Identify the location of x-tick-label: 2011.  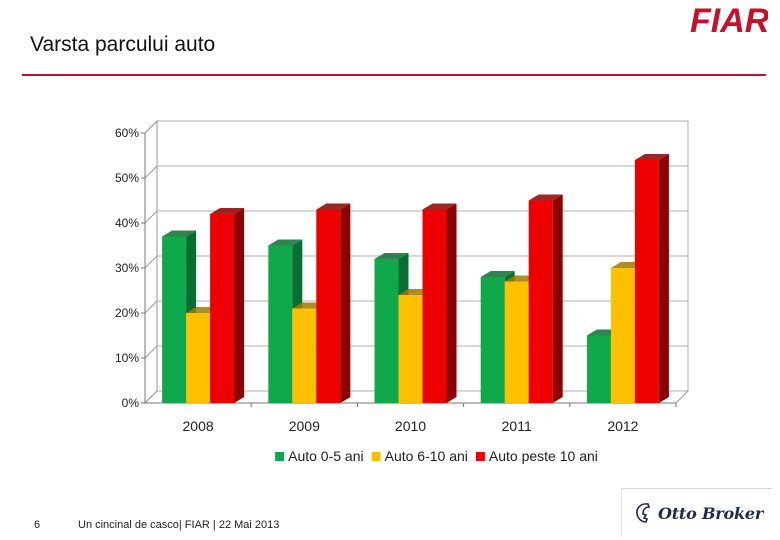
(517, 426).